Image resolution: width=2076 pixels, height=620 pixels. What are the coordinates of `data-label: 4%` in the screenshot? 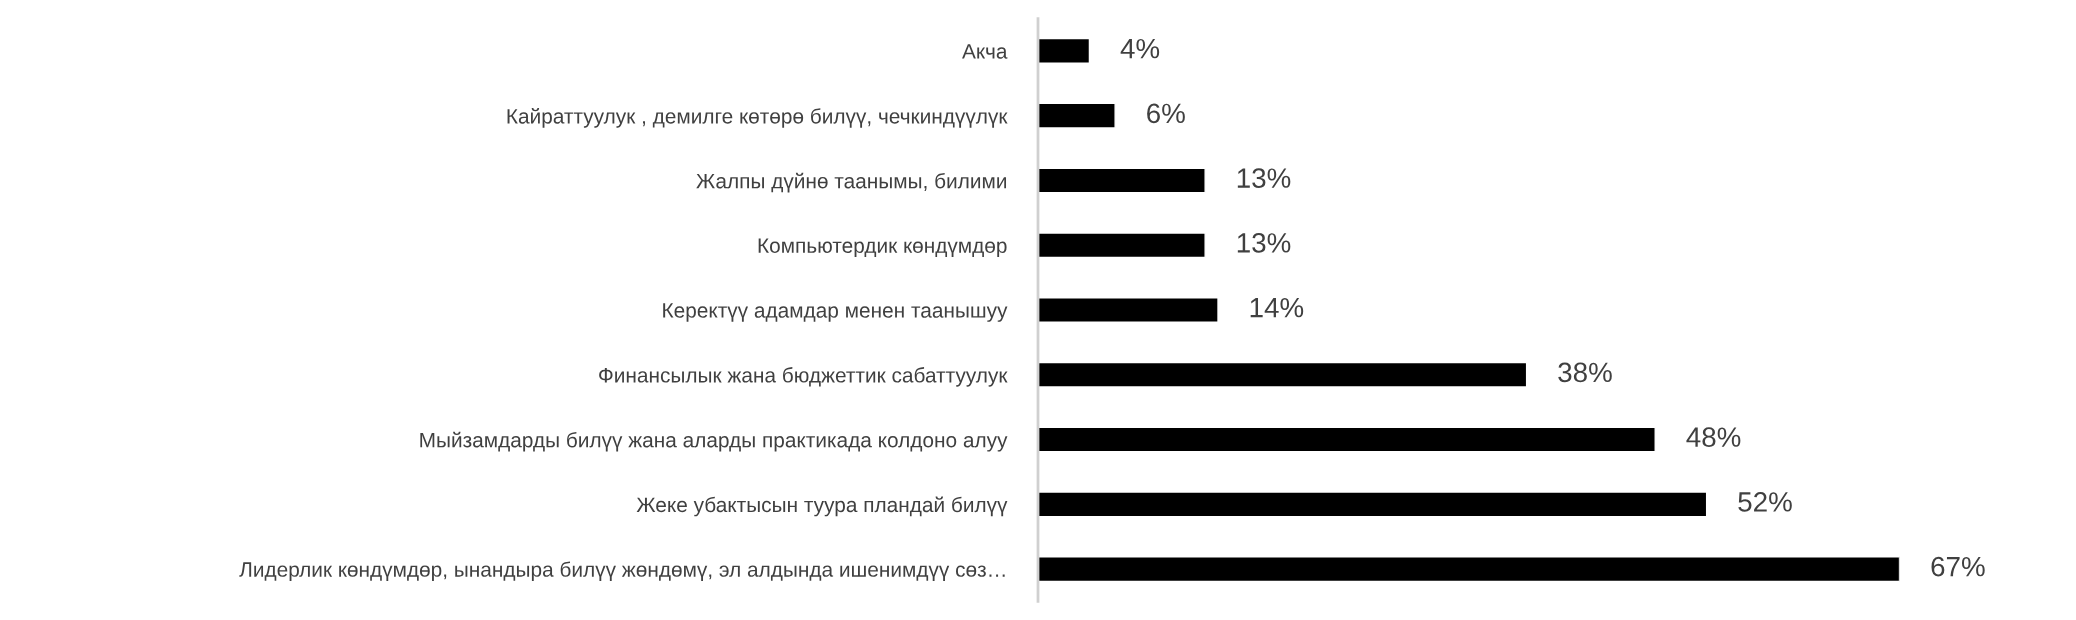 It's located at (1140, 48).